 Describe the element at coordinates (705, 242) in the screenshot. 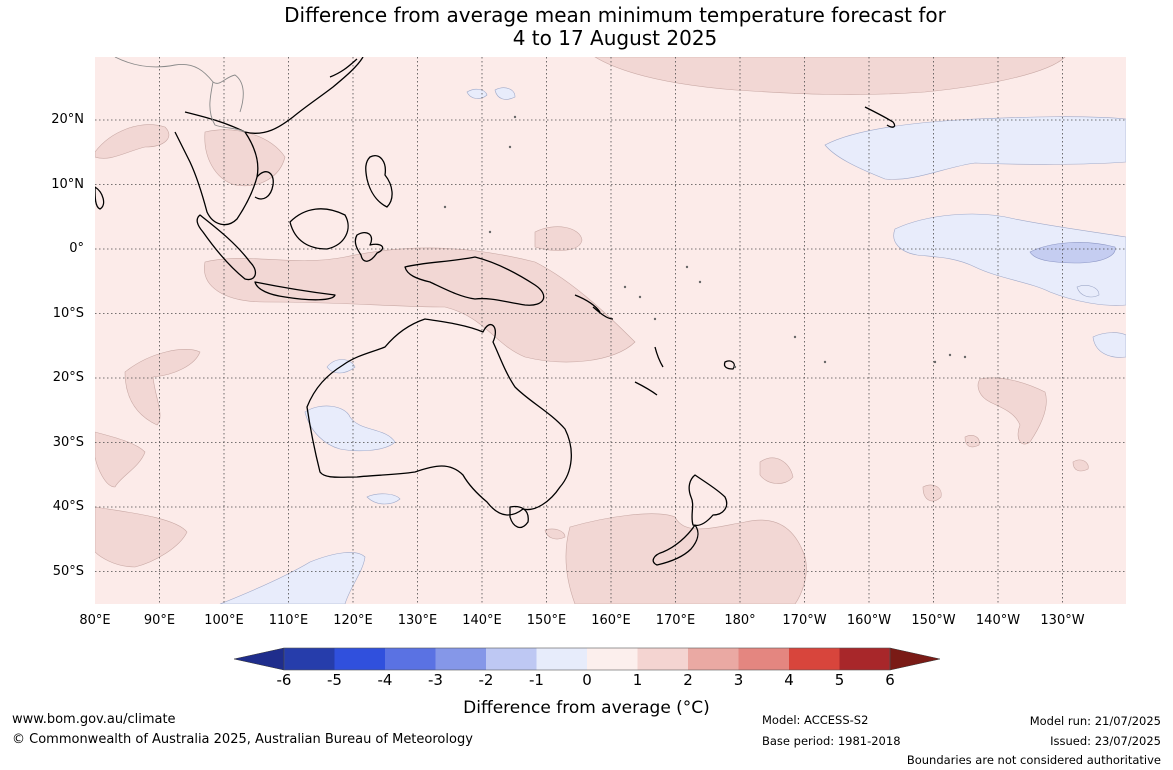

I see `pacific-island-dots` at that location.